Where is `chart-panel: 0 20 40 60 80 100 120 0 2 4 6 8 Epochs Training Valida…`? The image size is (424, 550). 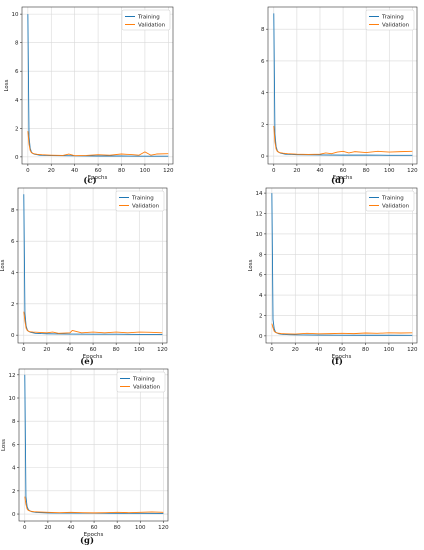
chart-panel: 0 20 40 60 80 100 120 0 2 4 6 8 Epochs Training Valida… is located at coordinates (339, 96).